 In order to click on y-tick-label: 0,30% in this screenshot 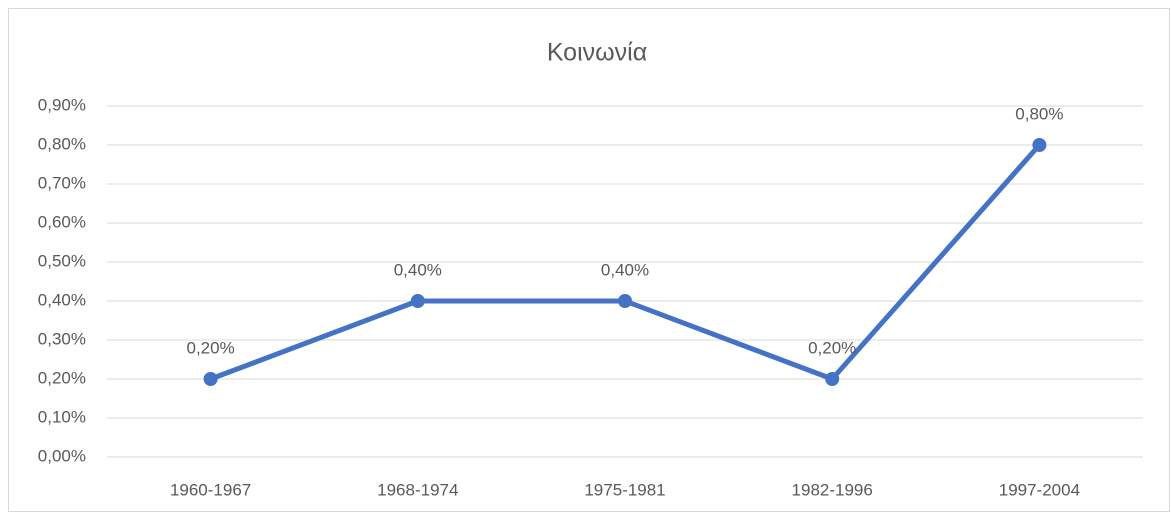, I will do `click(62, 338)`.